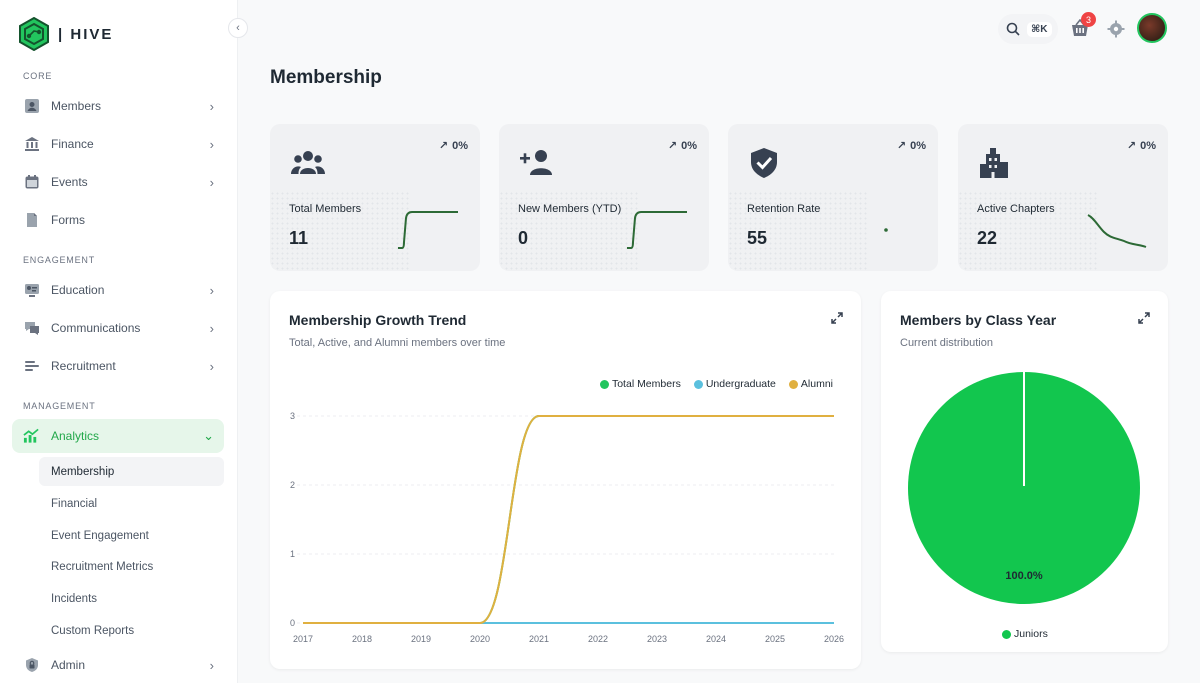  I want to click on sidebar-item-label: Analytics, so click(75, 436).